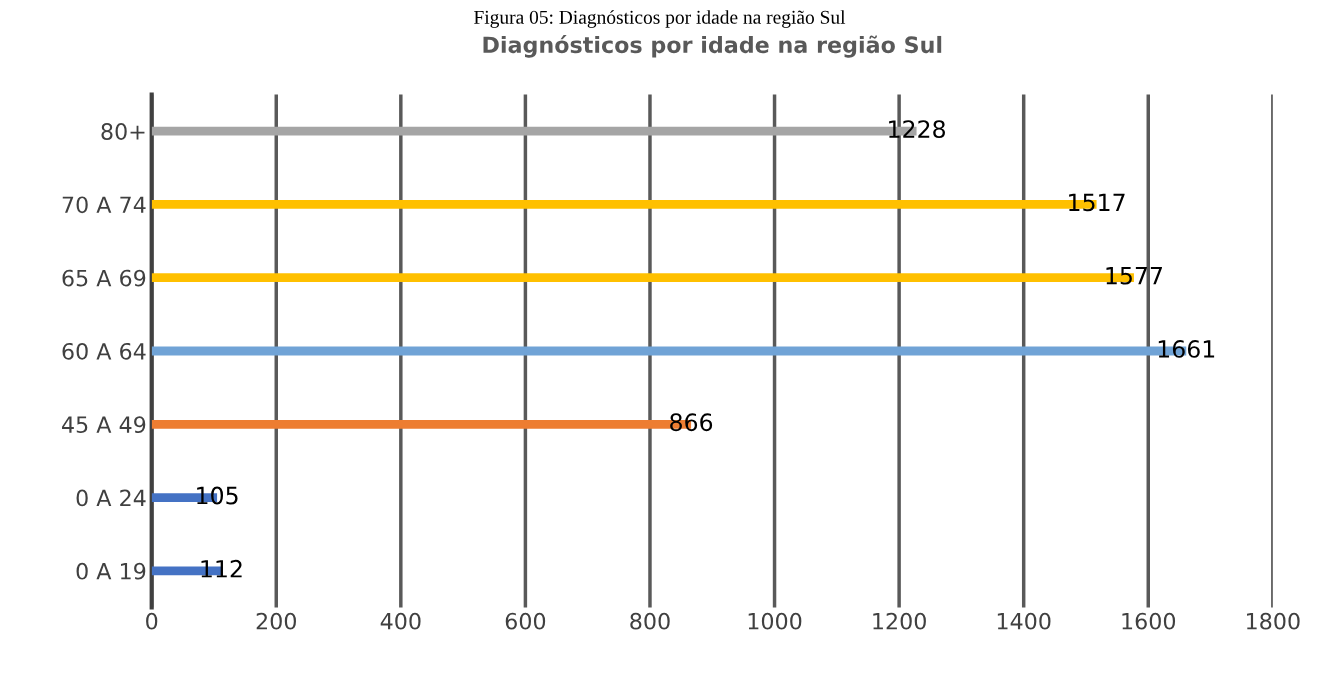  Describe the element at coordinates (917, 129) in the screenshot. I see `data-label: 1228` at that location.